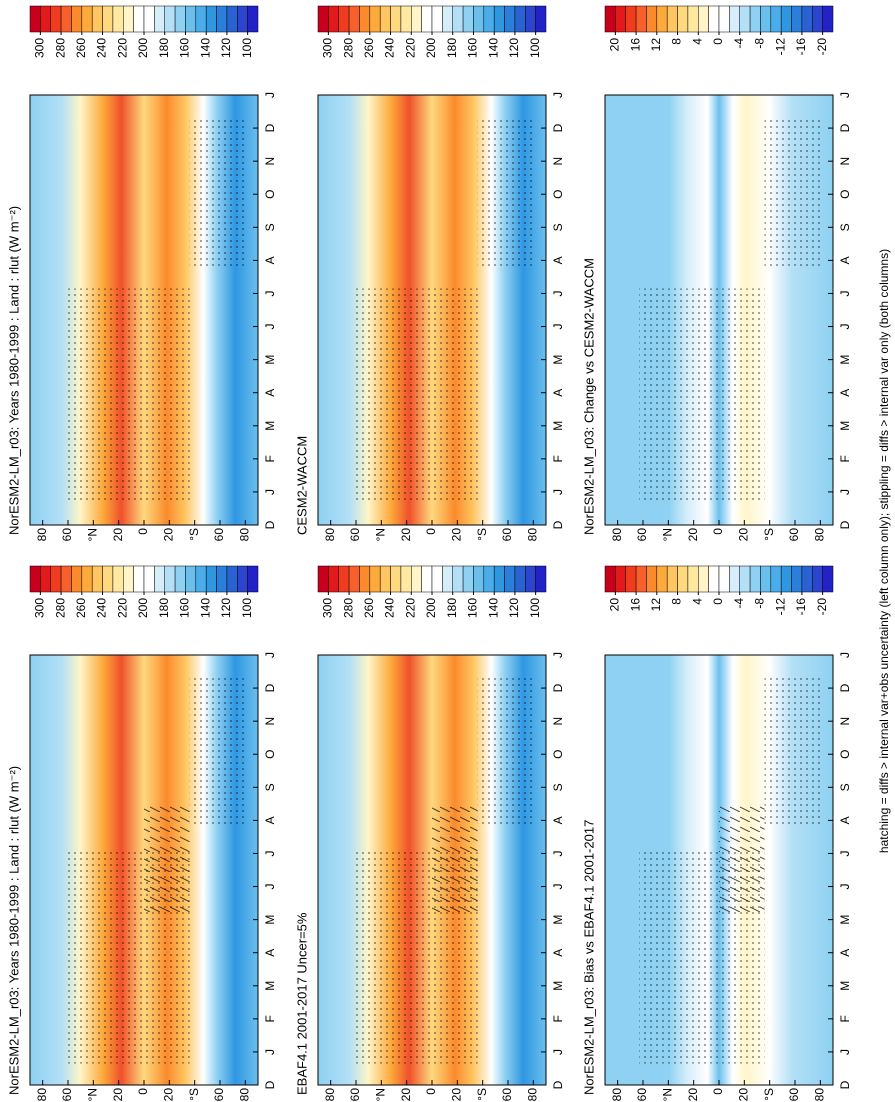 The image size is (895, 1102). I want to click on y-tick-label: °N, so click(381, 1094).